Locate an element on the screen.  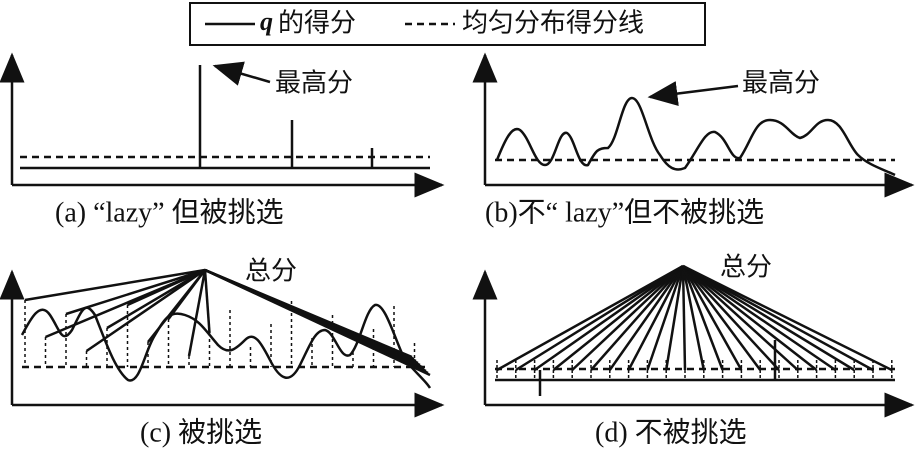
caption: (a) “lazy” 但被挑选 is located at coordinates (169, 212).